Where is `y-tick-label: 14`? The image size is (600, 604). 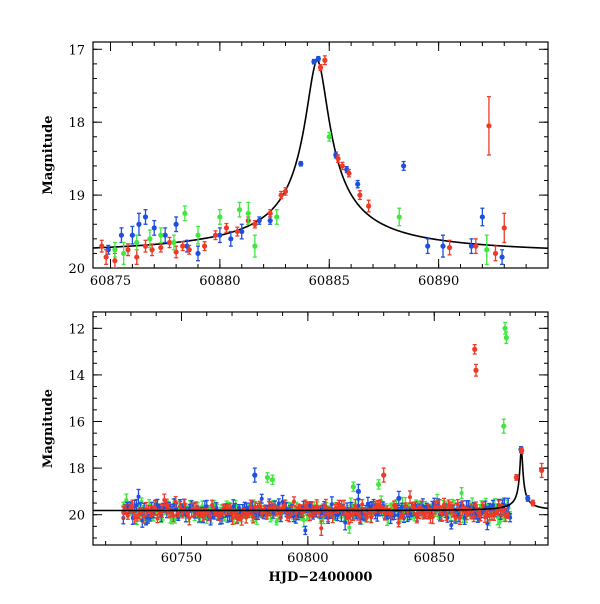 y-tick-label: 14 is located at coordinates (76, 376).